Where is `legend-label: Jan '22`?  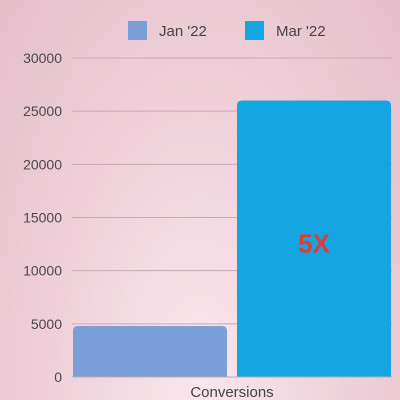
legend-label: Jan '22 is located at coordinates (183, 31).